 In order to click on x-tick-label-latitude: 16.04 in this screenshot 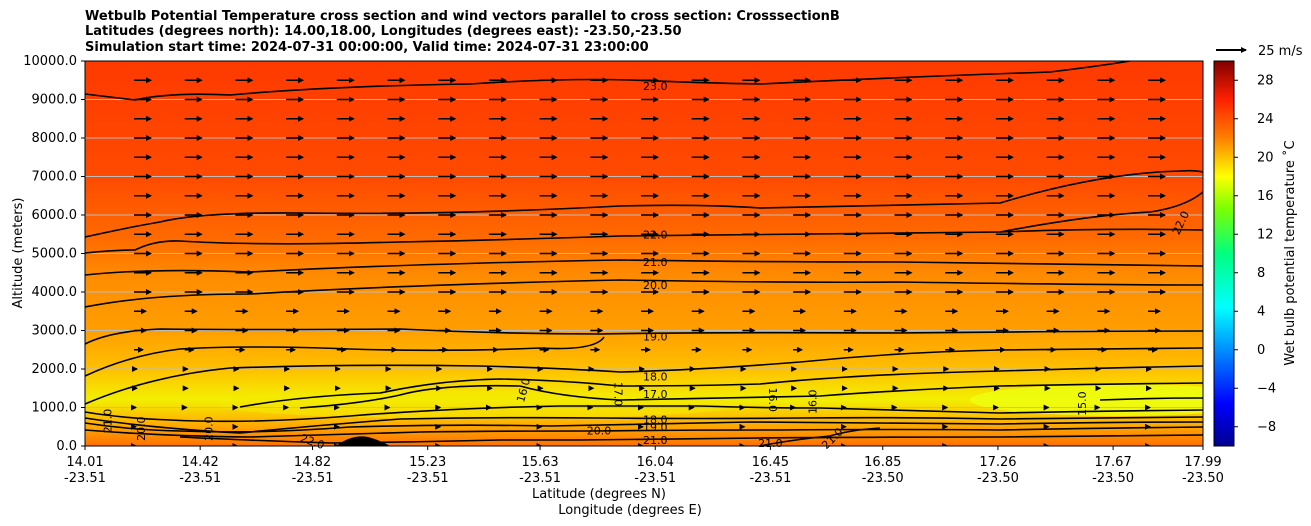, I will do `click(655, 462)`.